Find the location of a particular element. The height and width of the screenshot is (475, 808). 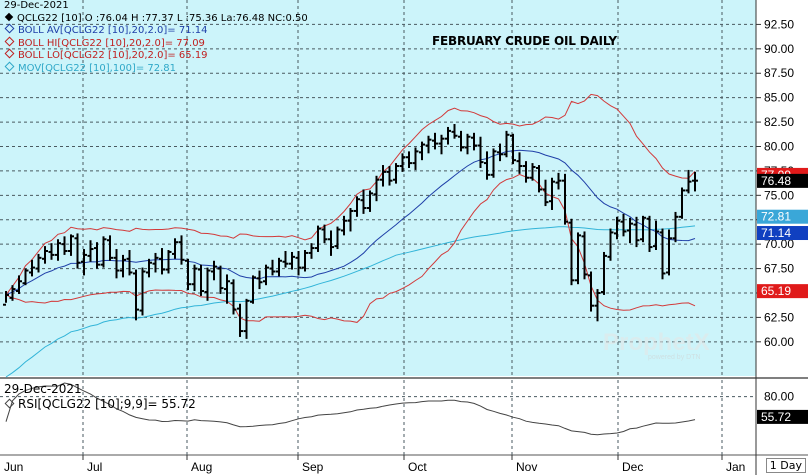

price-tick-label: 85.00 is located at coordinates (779, 98).